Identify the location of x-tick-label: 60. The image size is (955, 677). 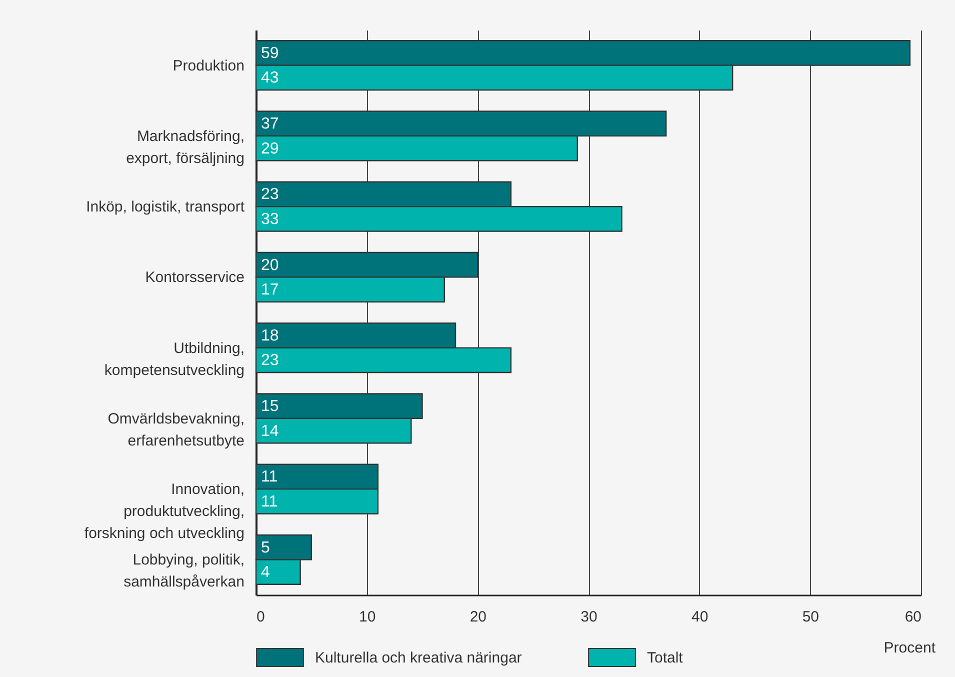
(913, 617).